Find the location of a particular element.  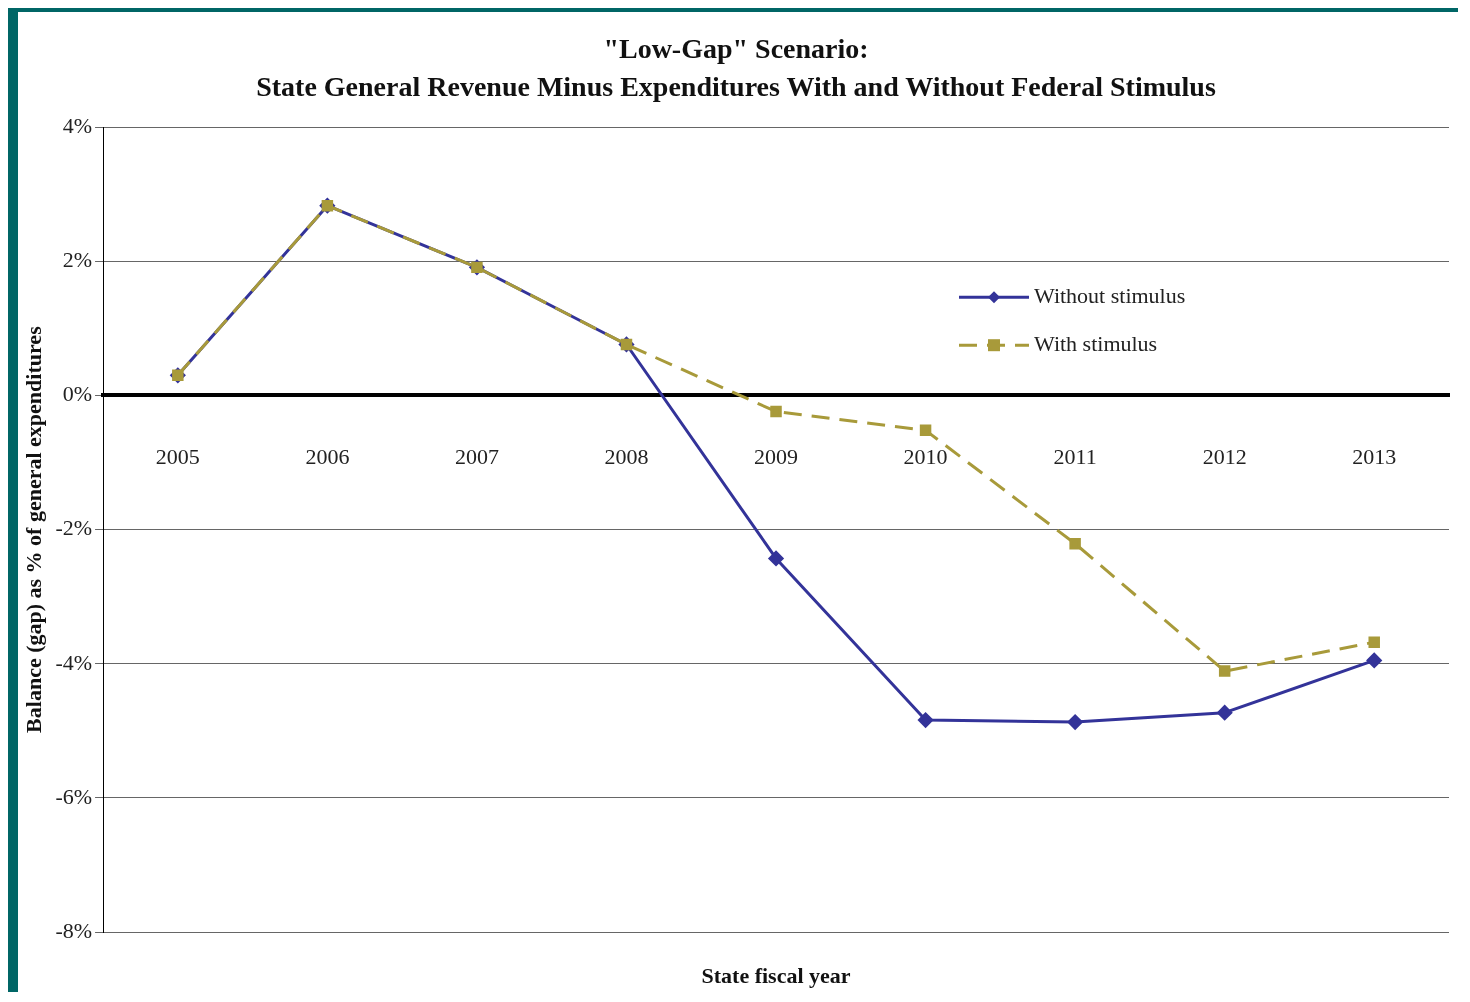

legend-label: Without stimulus is located at coordinates (1110, 295).